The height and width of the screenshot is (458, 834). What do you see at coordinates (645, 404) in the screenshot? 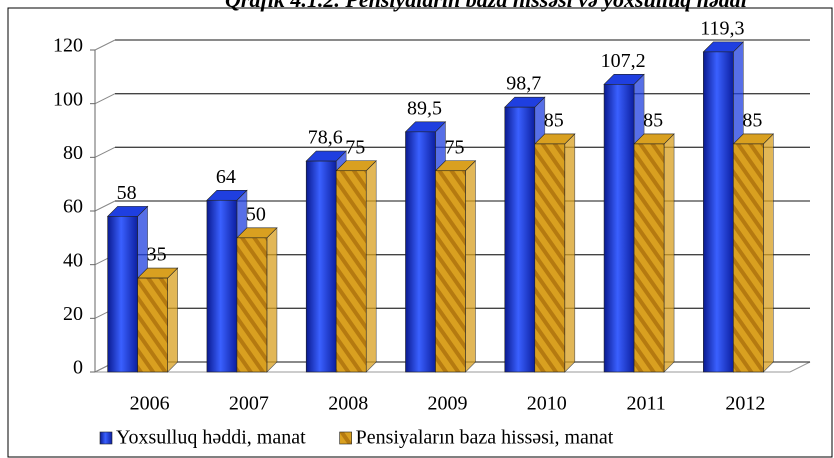
I see `x-tick-label: 2011` at bounding box center [645, 404].